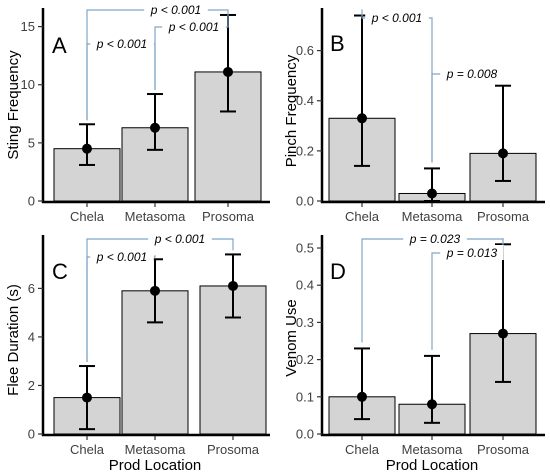  What do you see at coordinates (59, 45) in the screenshot?
I see `panel-letter: A` at bounding box center [59, 45].